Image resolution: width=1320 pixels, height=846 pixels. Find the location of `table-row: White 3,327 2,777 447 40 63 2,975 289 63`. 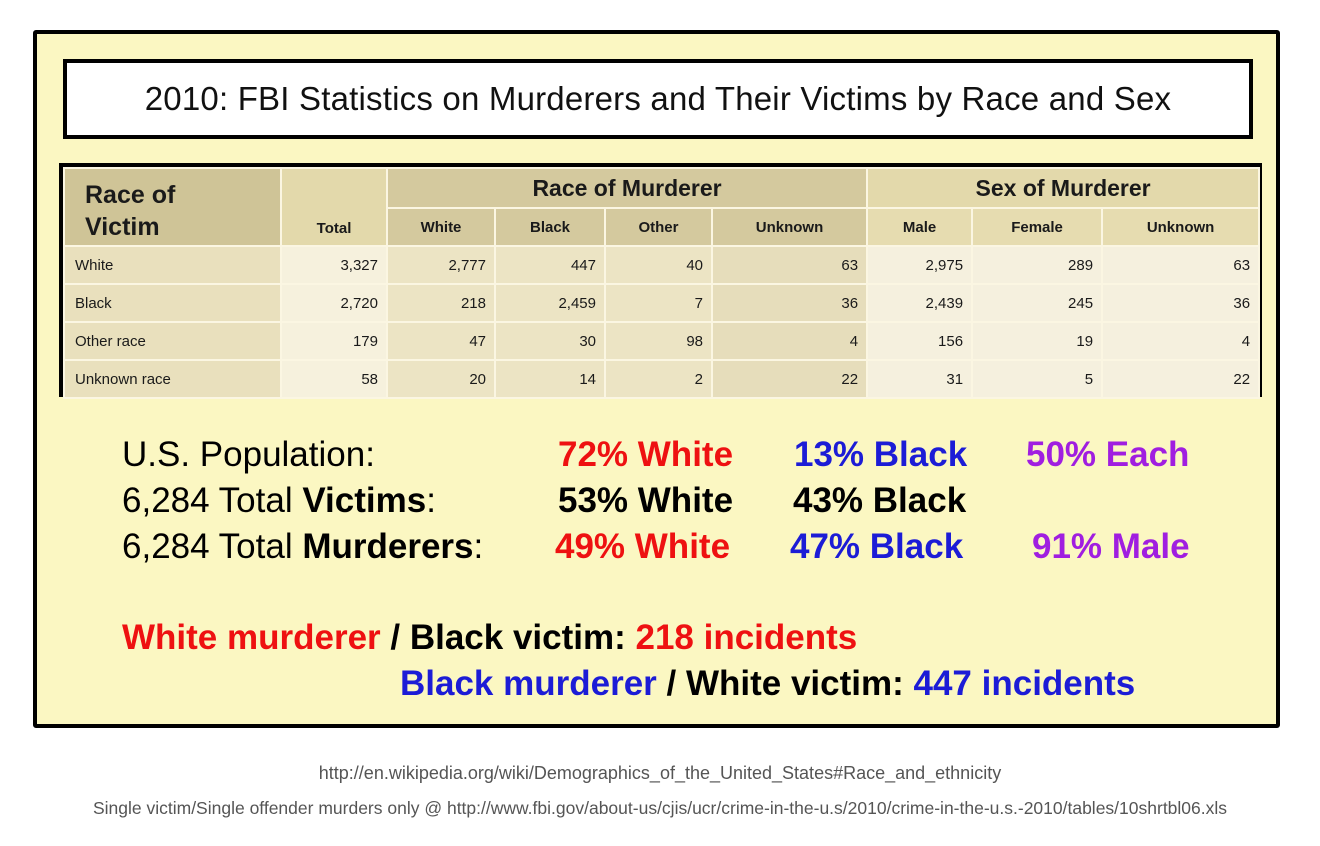

table-row: White 3,327 2,777 447 40 63 2,975 289 63 is located at coordinates (662, 265).